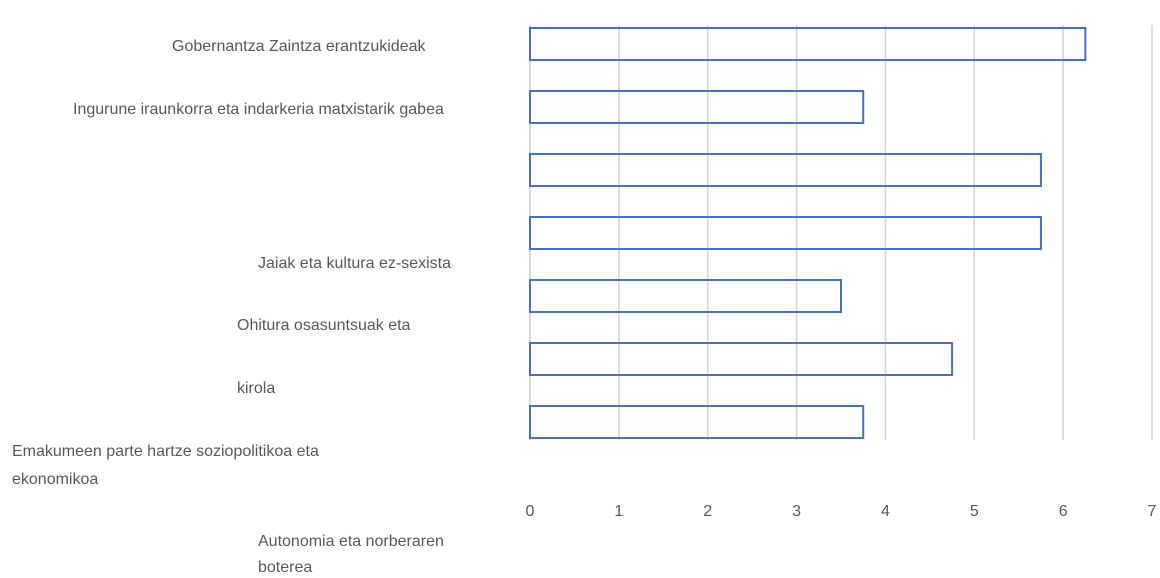 The width and height of the screenshot is (1160, 578). Describe the element at coordinates (974, 511) in the screenshot. I see `x-tick-label: 5` at that location.